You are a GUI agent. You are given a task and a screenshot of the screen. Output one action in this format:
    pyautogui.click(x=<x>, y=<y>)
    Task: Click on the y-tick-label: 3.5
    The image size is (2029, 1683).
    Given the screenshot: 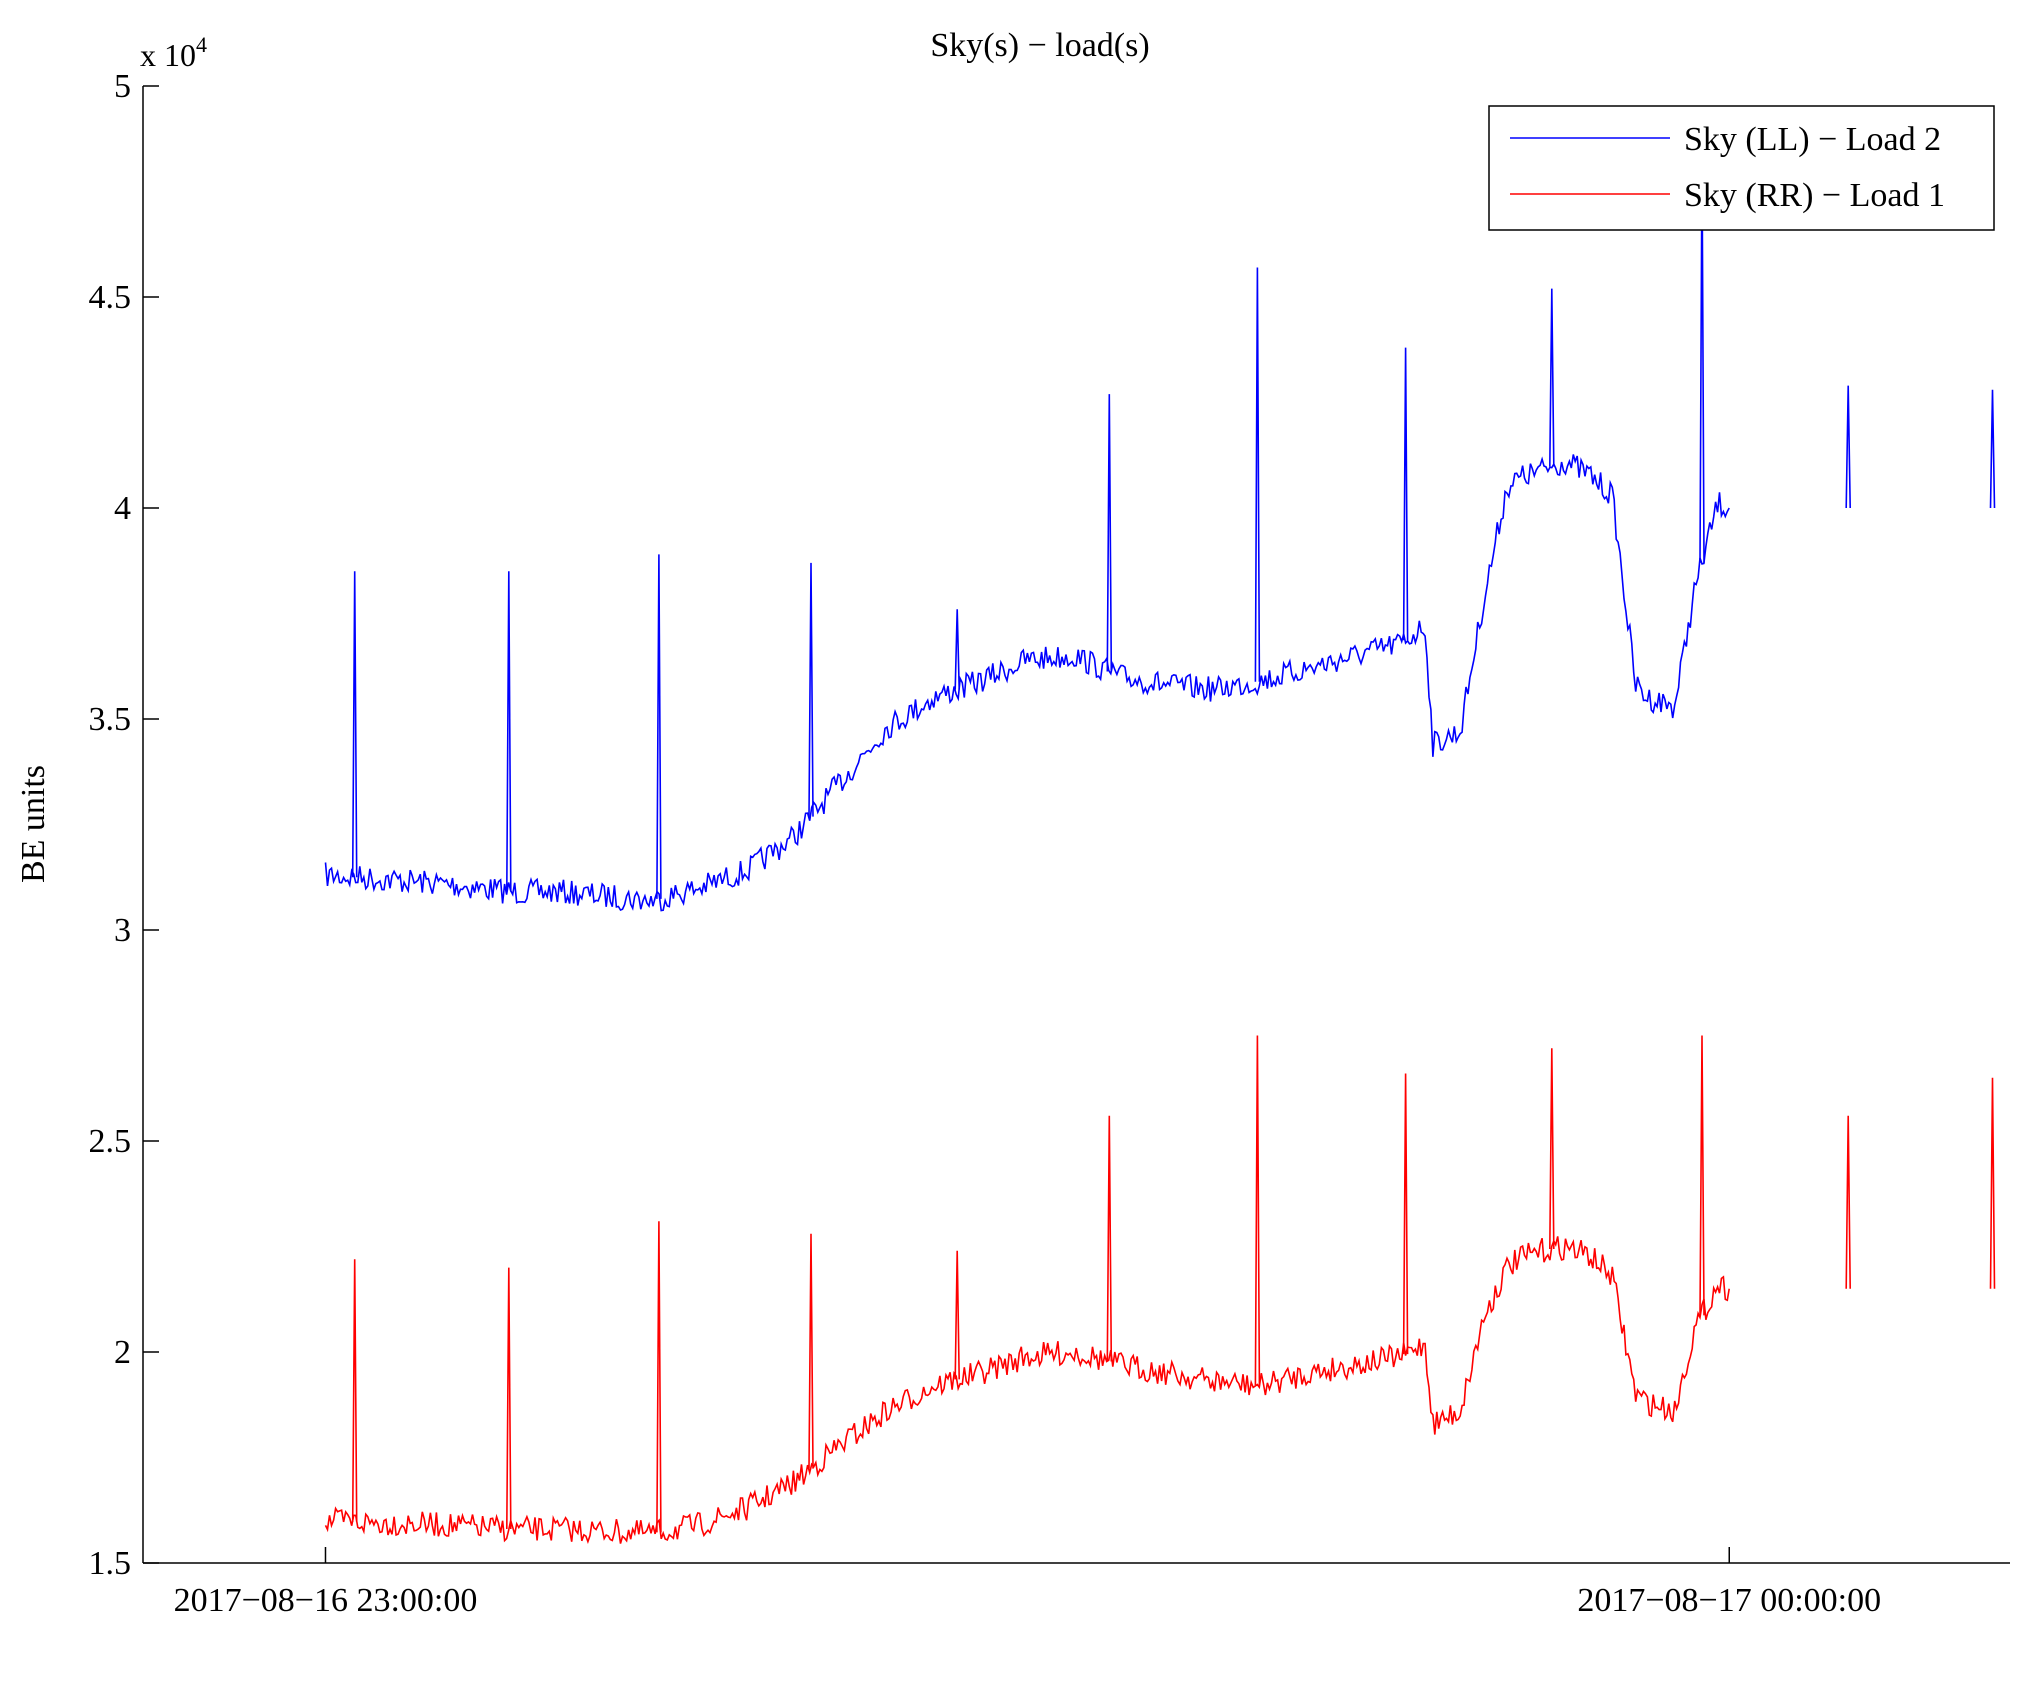 What is the action you would take?
    pyautogui.click(x=110, y=719)
    